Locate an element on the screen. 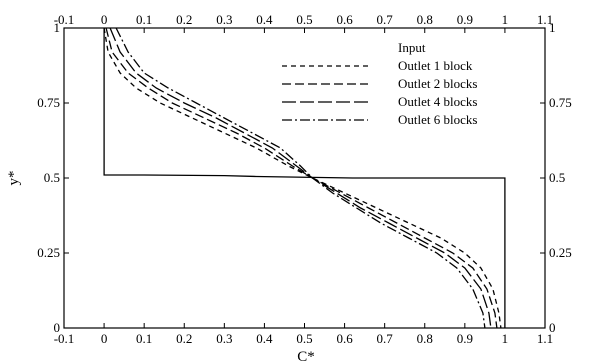 The width and height of the screenshot is (589, 364). x-tick-label-top: 0.7 is located at coordinates (385, 19).